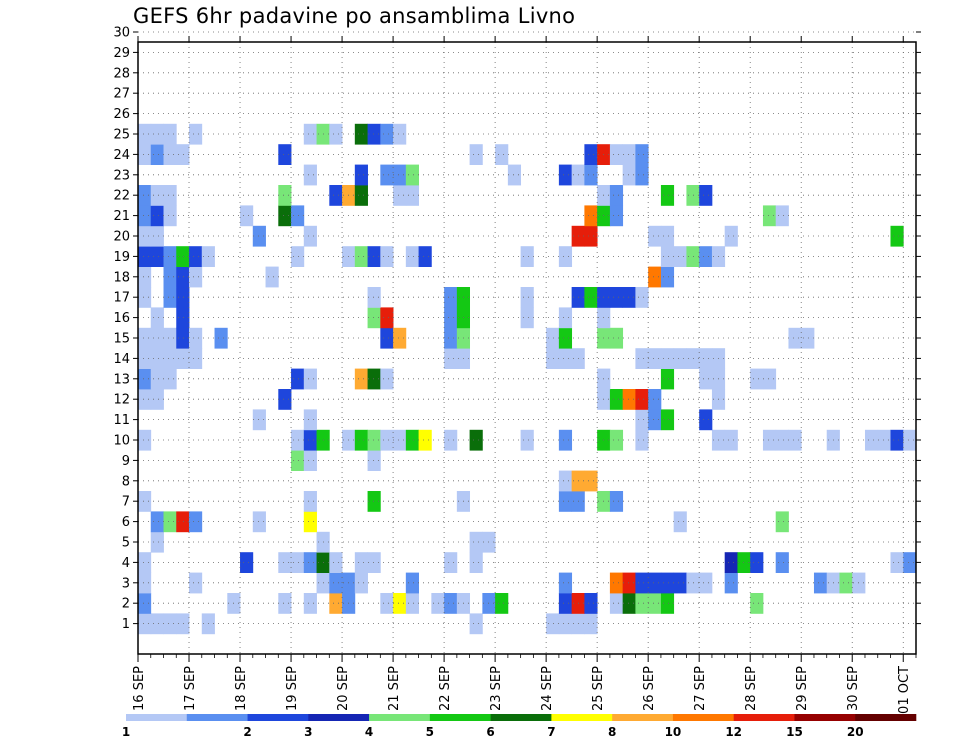  I want to click on y-tick-label: 15, so click(121, 339).